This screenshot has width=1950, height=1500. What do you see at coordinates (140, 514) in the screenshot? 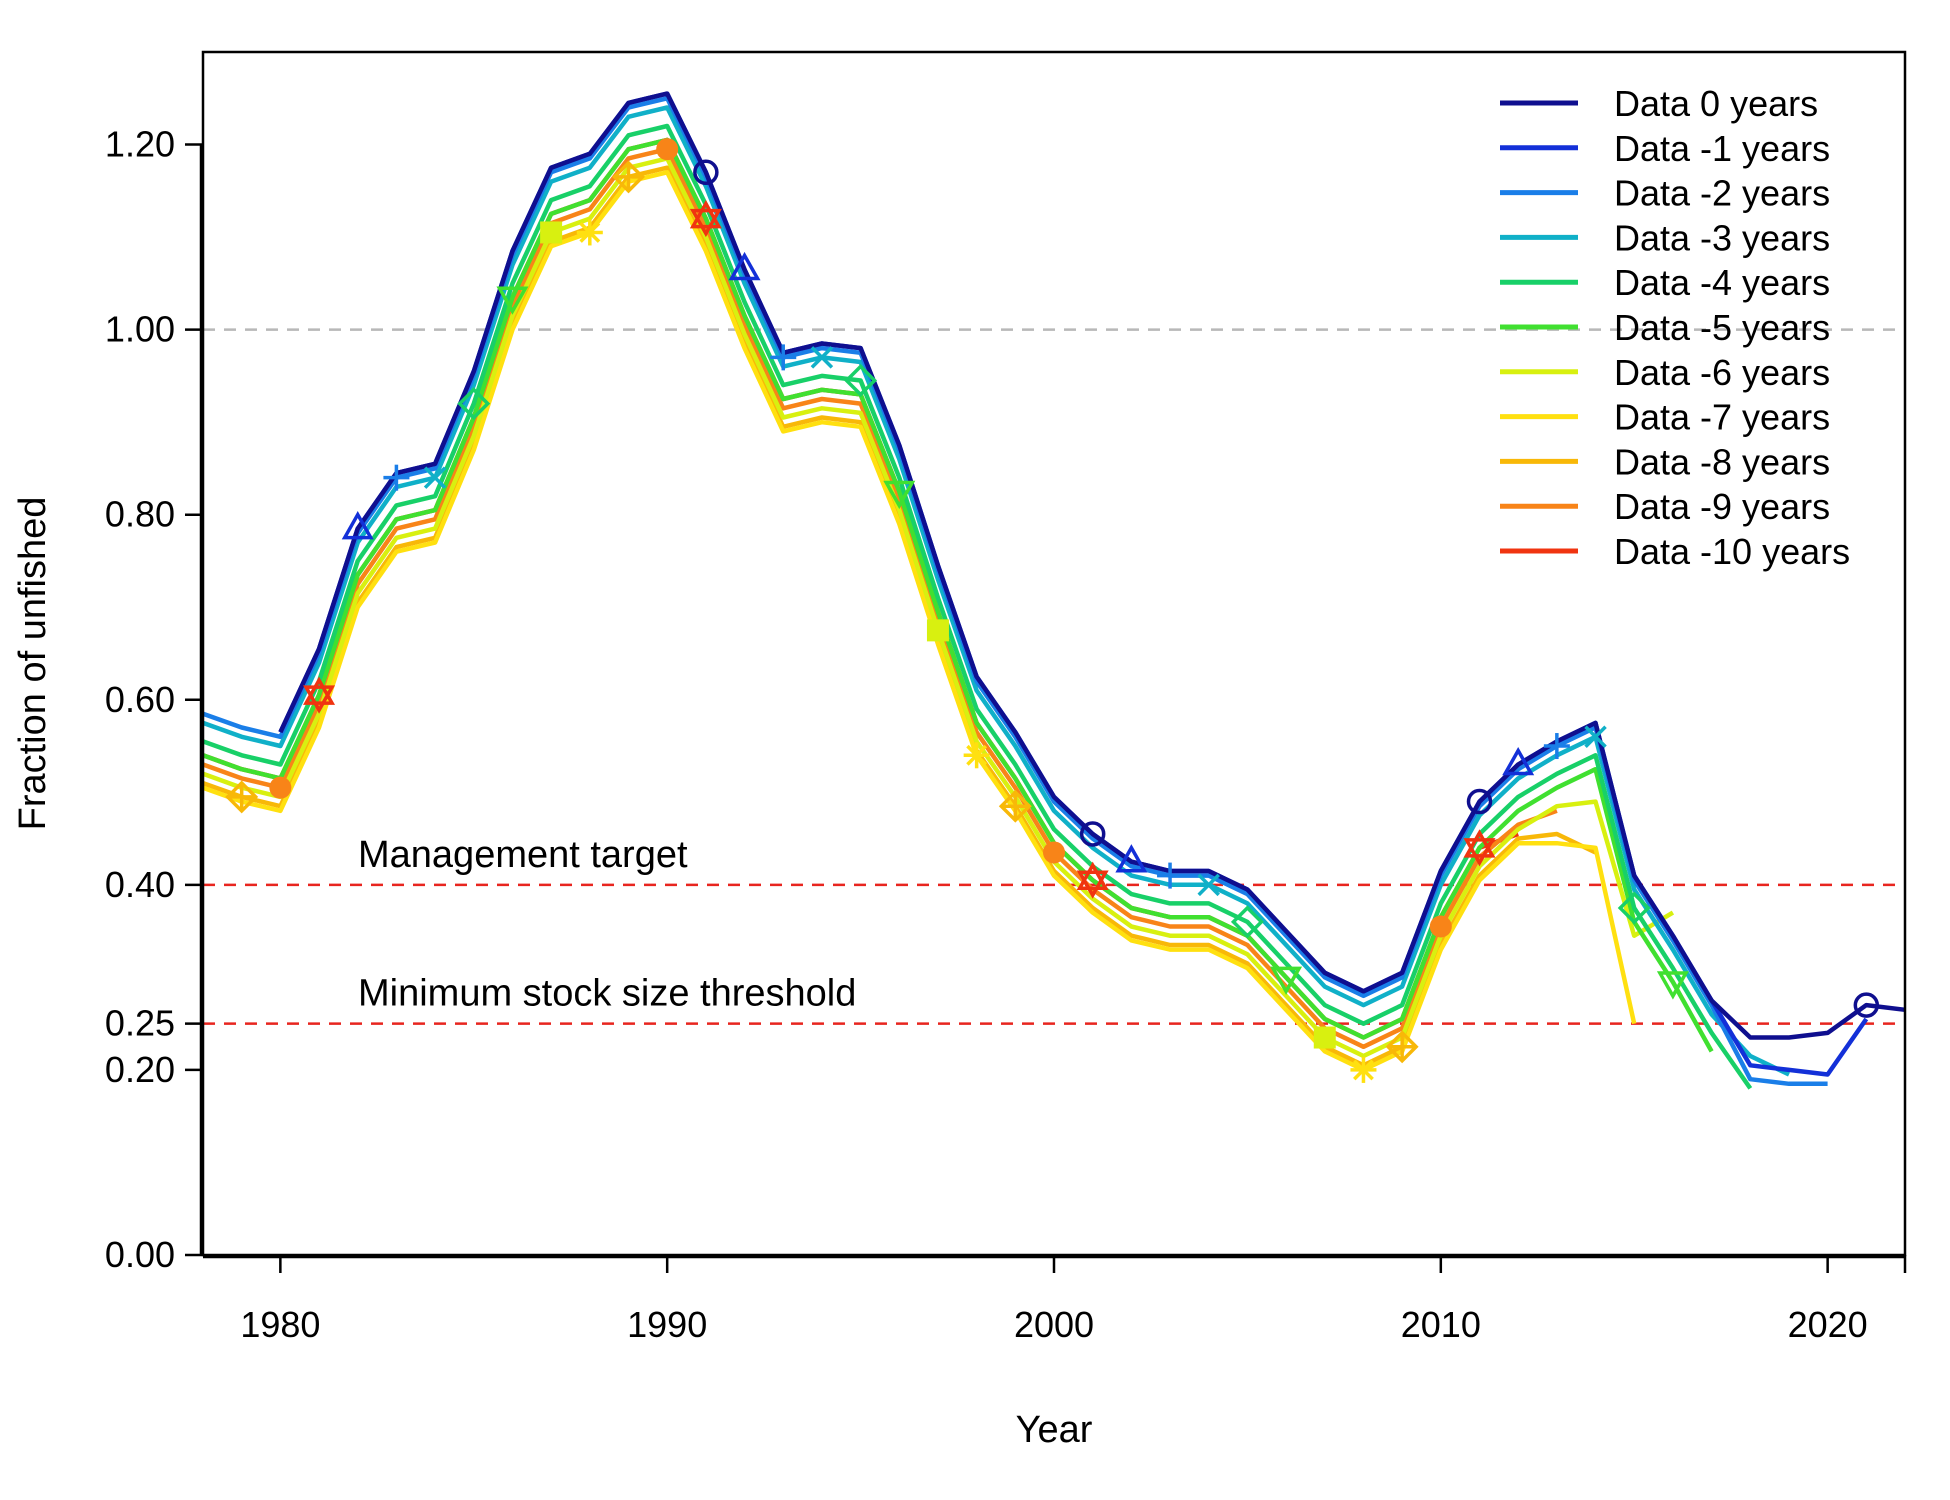
I see `y-tick-label: 0.80` at bounding box center [140, 514].